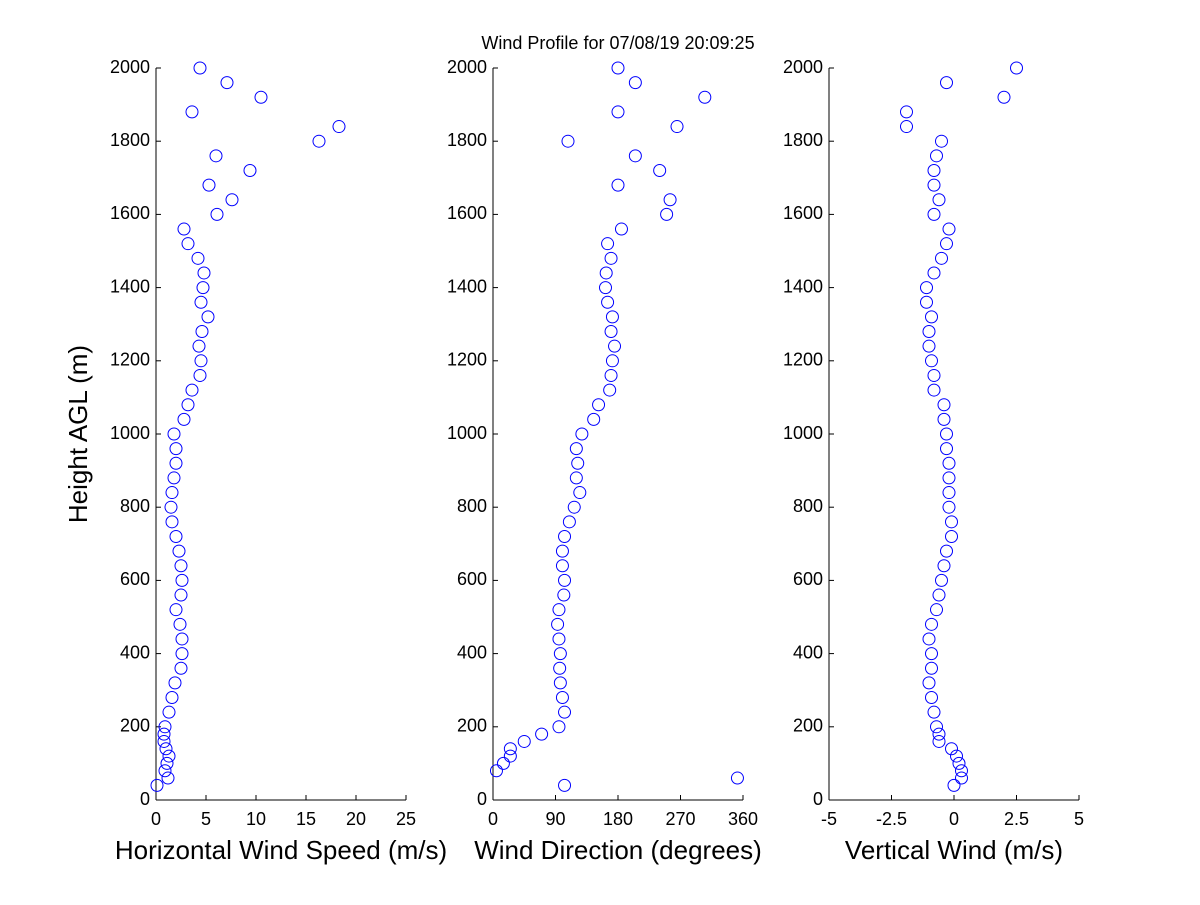  What do you see at coordinates (829, 819) in the screenshot?
I see `x-tick-label: -5` at bounding box center [829, 819].